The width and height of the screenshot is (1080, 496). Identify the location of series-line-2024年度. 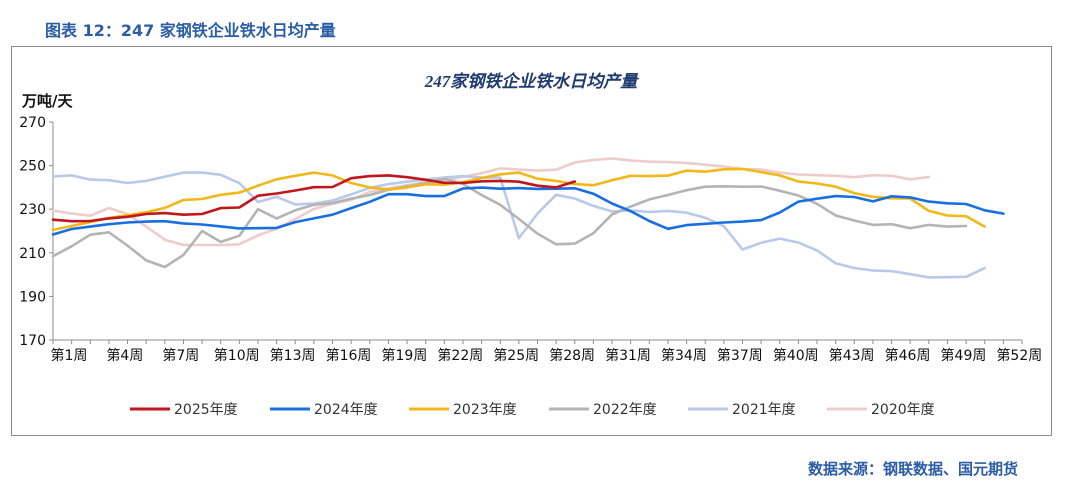
(528, 211).